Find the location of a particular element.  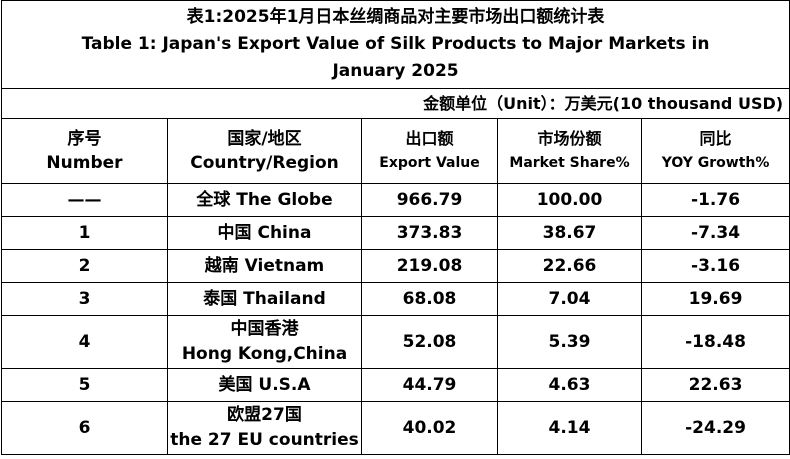

data-row: 6 欧盟27国 the 27 EU countries 40.02 4.14 -24.29 is located at coordinates (395, 428).